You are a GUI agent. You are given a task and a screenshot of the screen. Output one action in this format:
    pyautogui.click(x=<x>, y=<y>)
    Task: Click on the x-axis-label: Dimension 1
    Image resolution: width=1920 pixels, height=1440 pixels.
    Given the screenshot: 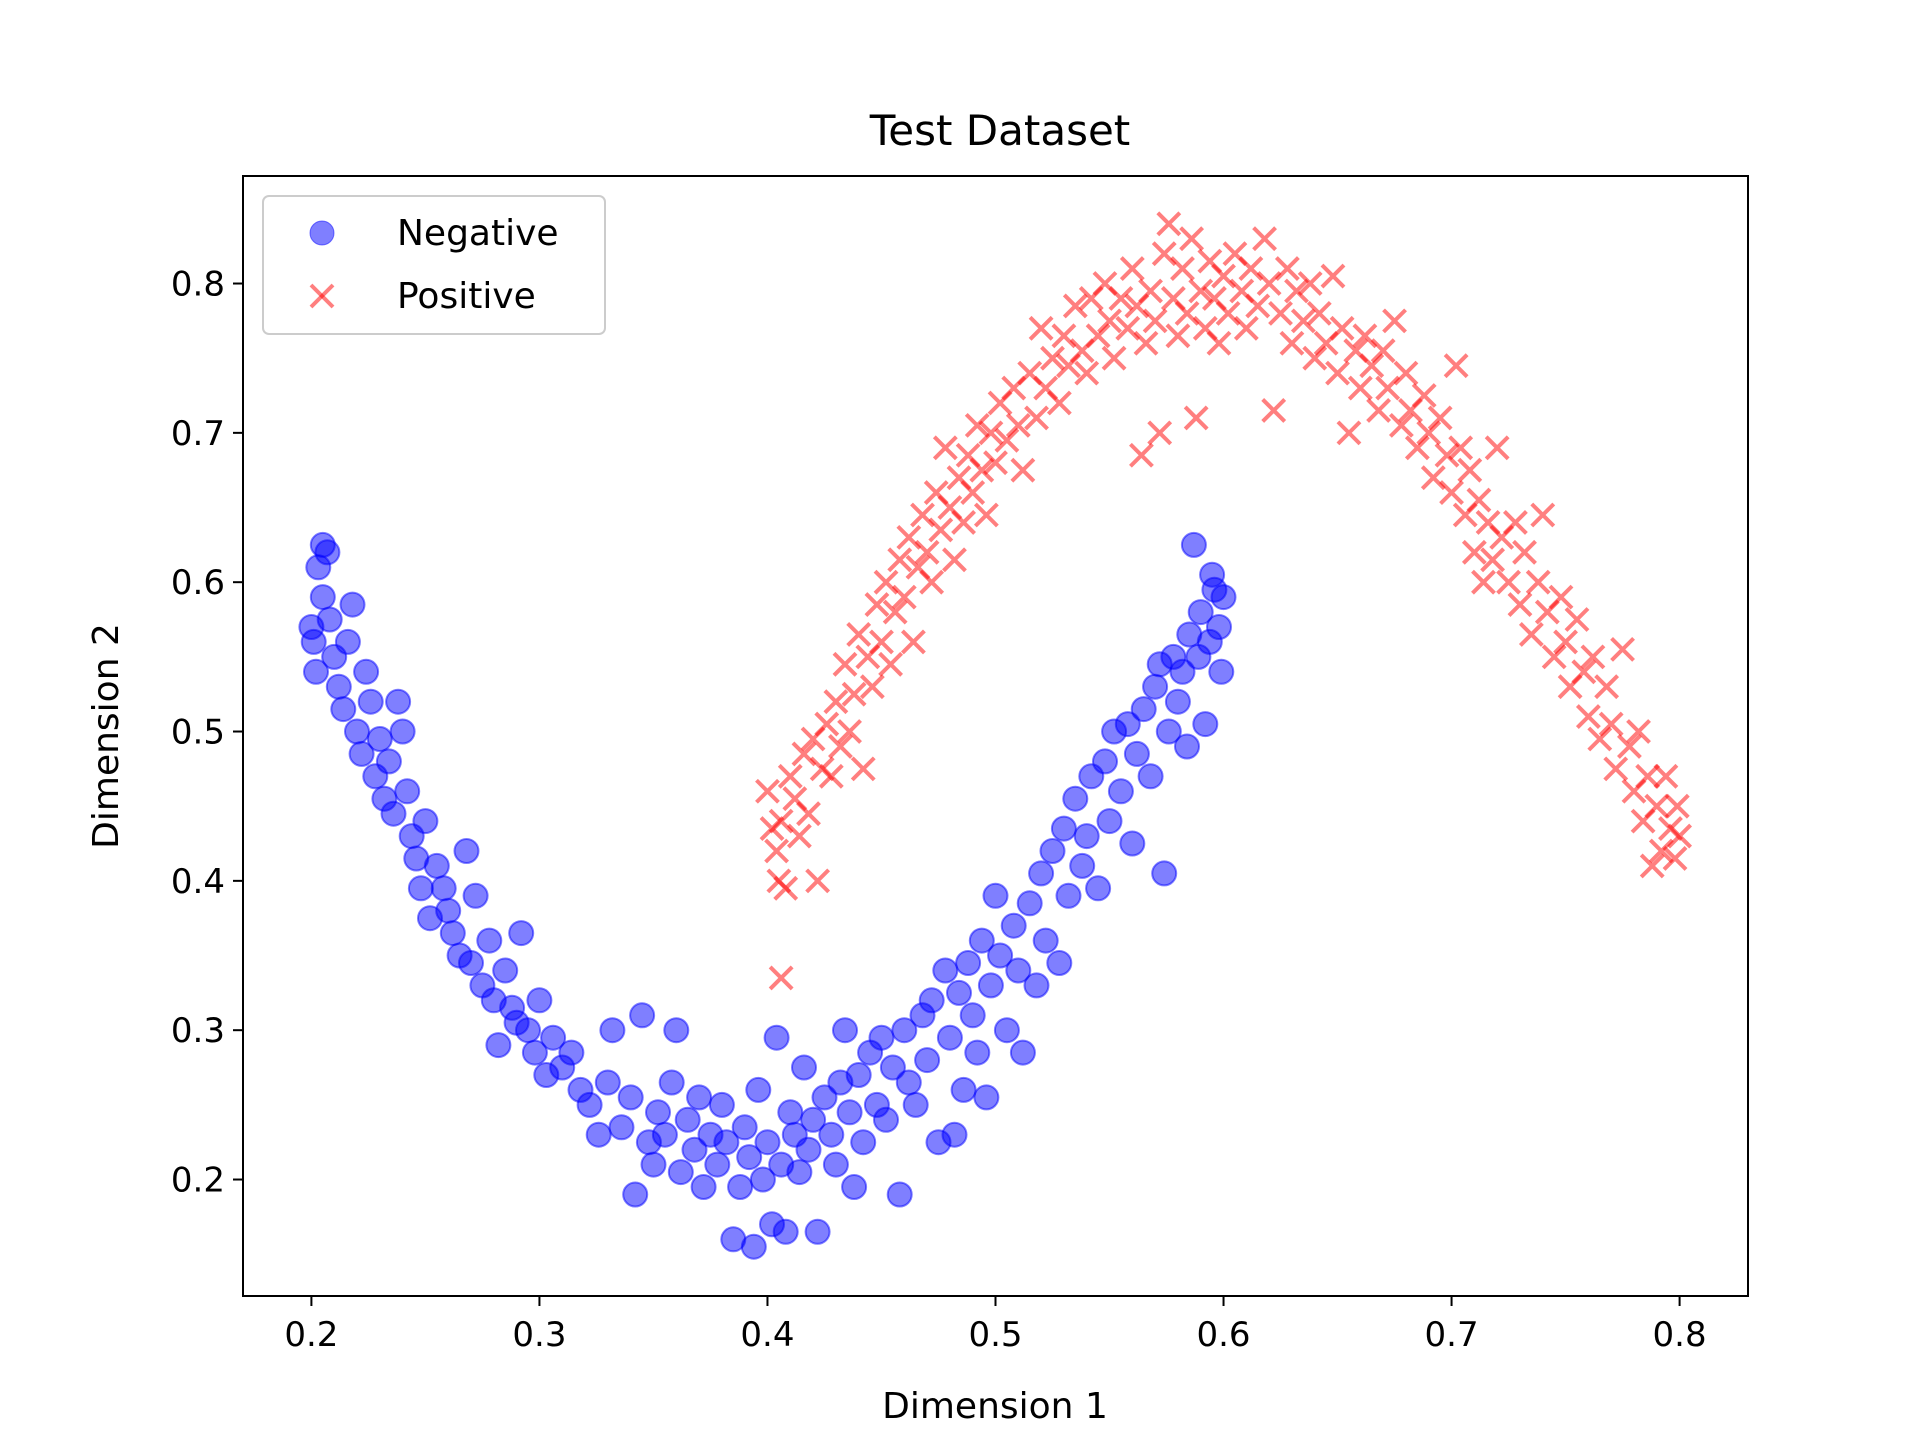 What is the action you would take?
    pyautogui.click(x=995, y=1406)
    